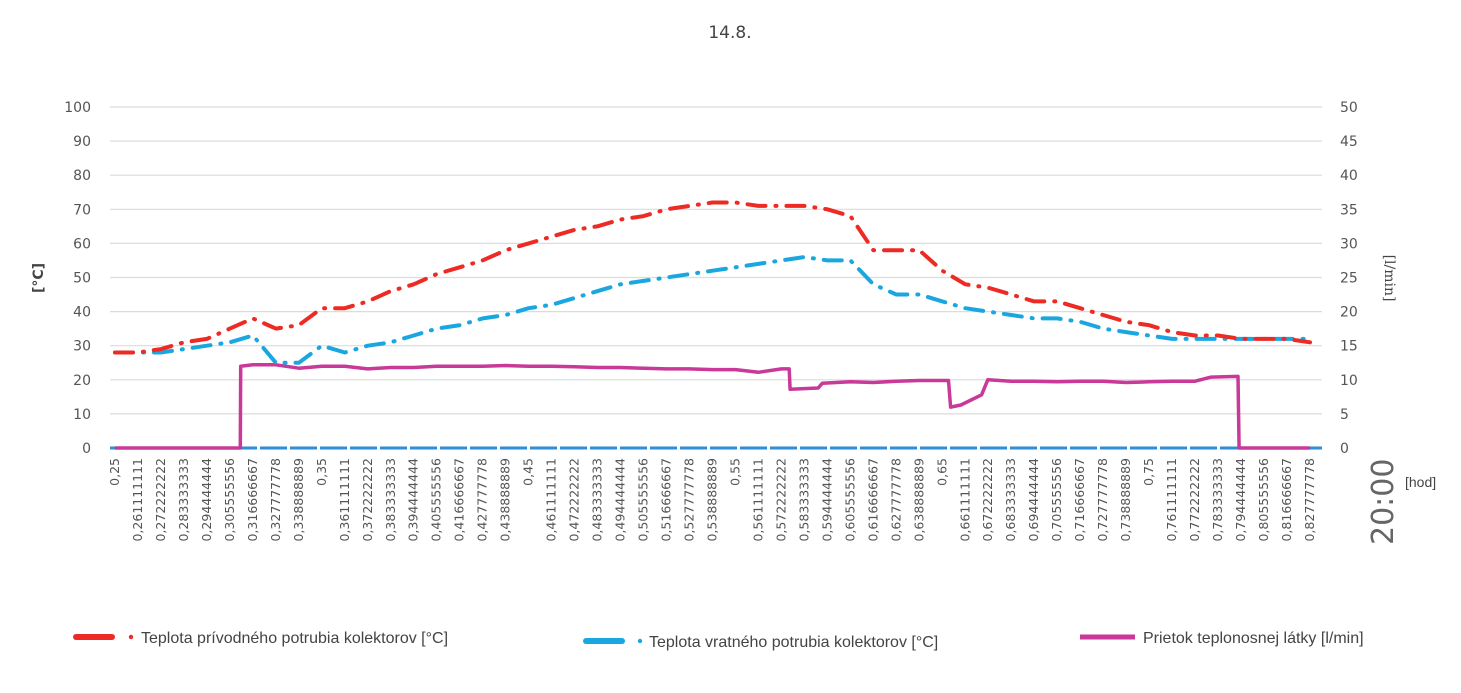  What do you see at coordinates (298, 500) in the screenshot?
I see `x-tick-label: 0,338888889` at bounding box center [298, 500].